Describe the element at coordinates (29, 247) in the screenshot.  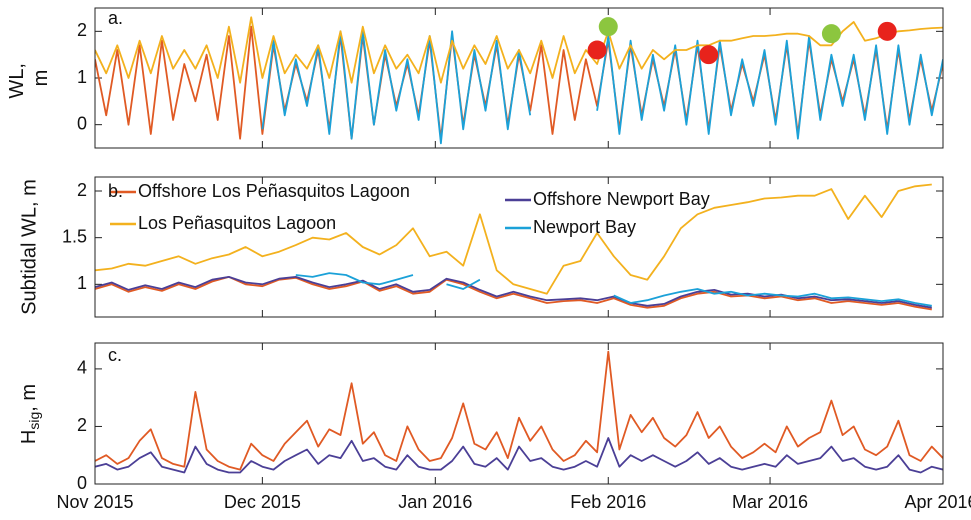
I see `y-axis-label: Subtidal WL, m` at that location.